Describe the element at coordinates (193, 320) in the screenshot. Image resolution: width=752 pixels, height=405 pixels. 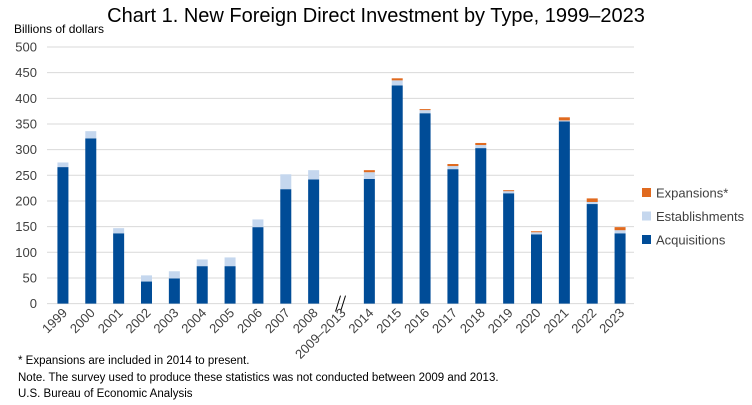
I see `x-tick-label: 2004` at that location.